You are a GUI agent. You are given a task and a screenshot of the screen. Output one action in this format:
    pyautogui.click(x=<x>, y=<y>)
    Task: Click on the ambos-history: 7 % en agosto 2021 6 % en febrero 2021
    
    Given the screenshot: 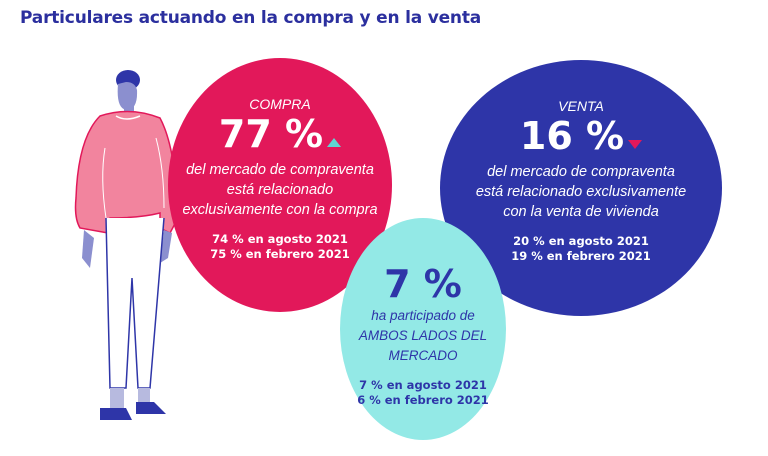 What is the action you would take?
    pyautogui.click(x=423, y=393)
    